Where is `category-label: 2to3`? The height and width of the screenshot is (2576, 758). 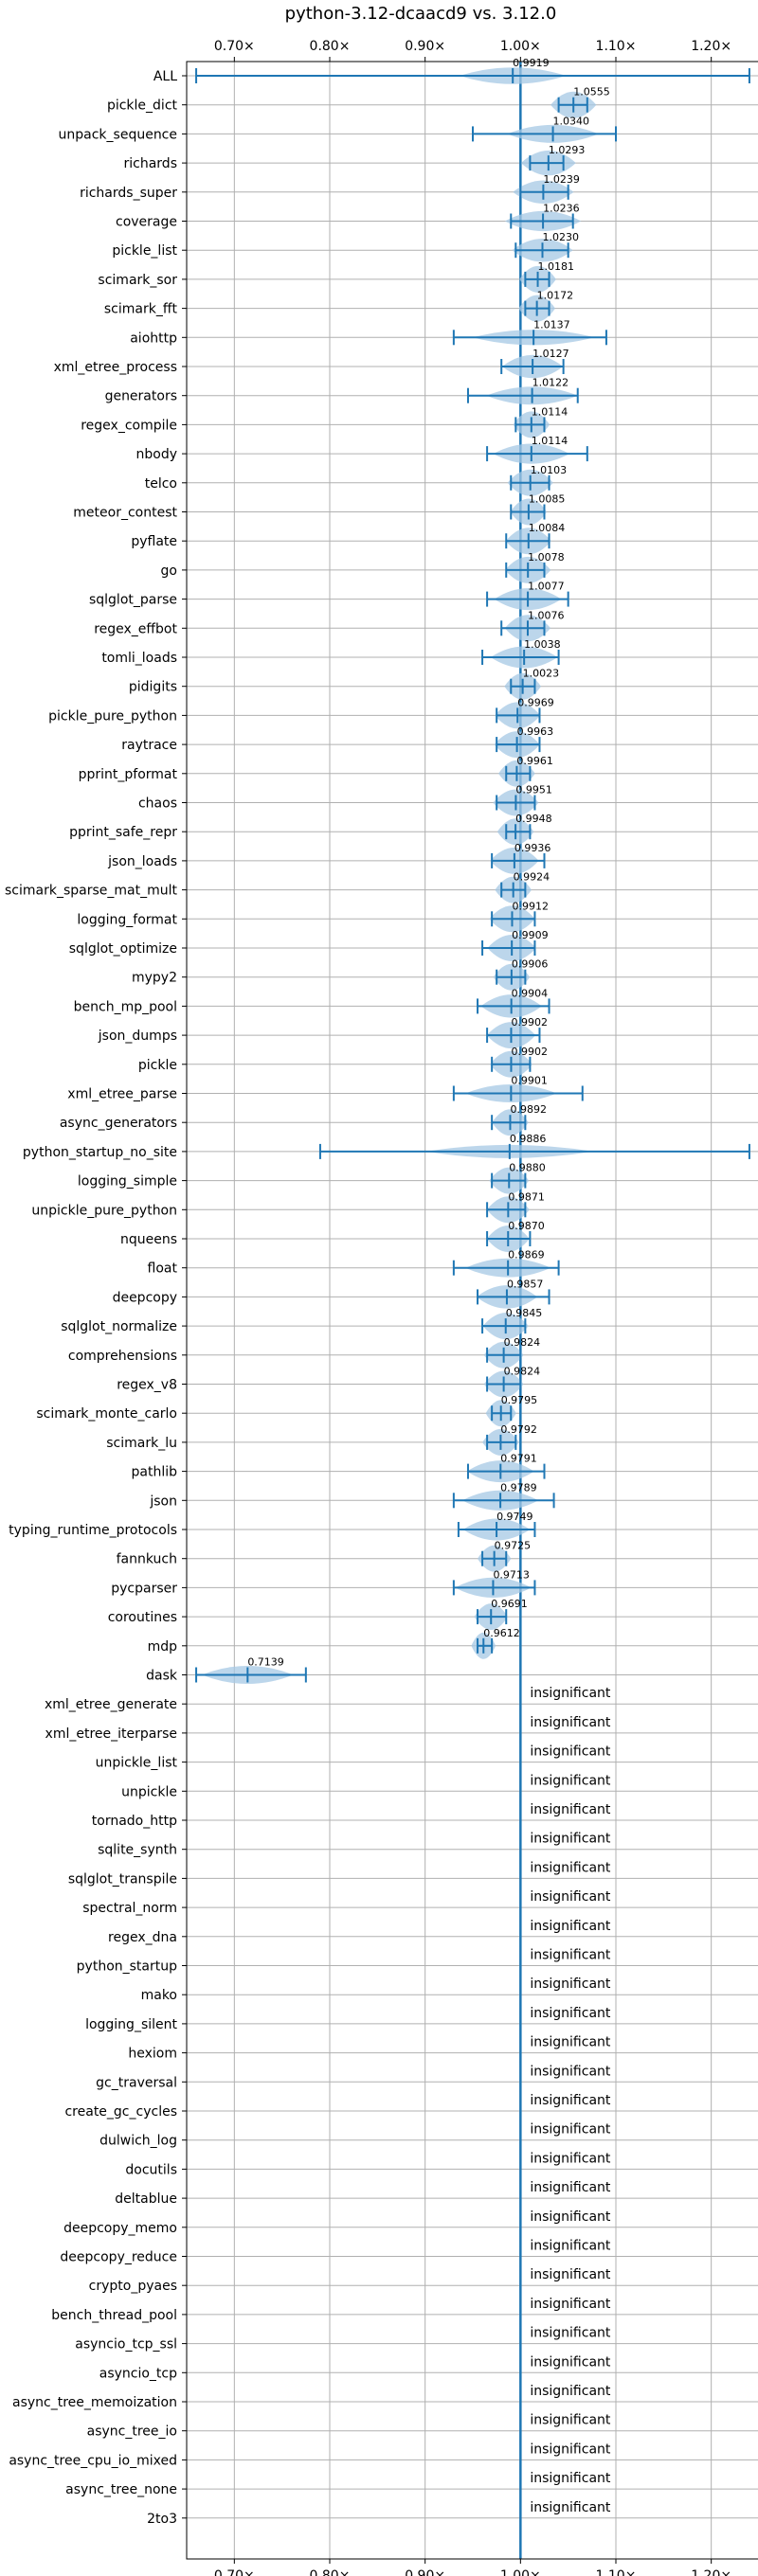 category-label: 2to3 is located at coordinates (162, 2519).